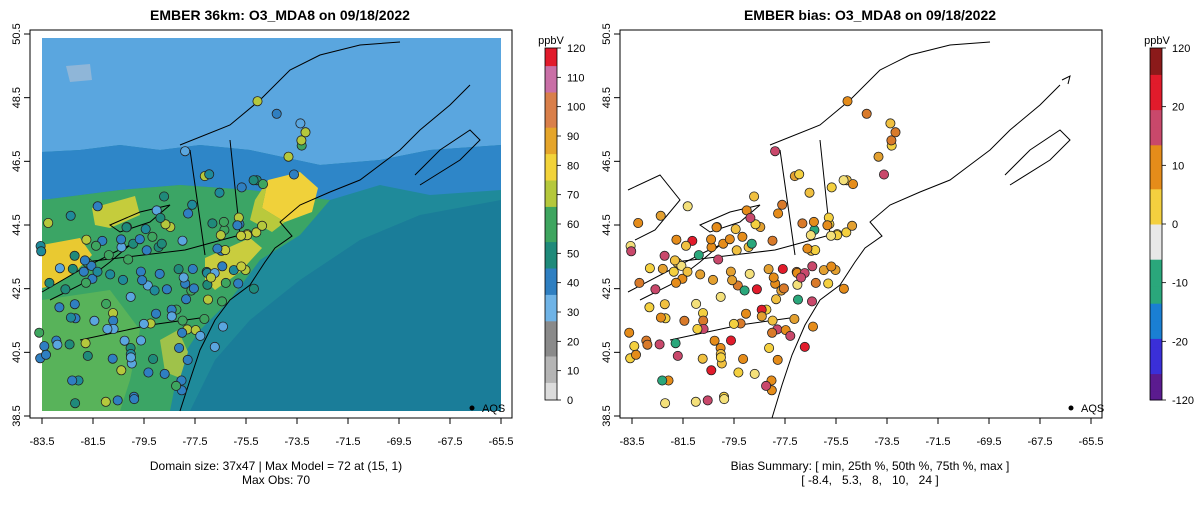  I want to click on left-colorbar-tick-label: 50, so click(573, 254).